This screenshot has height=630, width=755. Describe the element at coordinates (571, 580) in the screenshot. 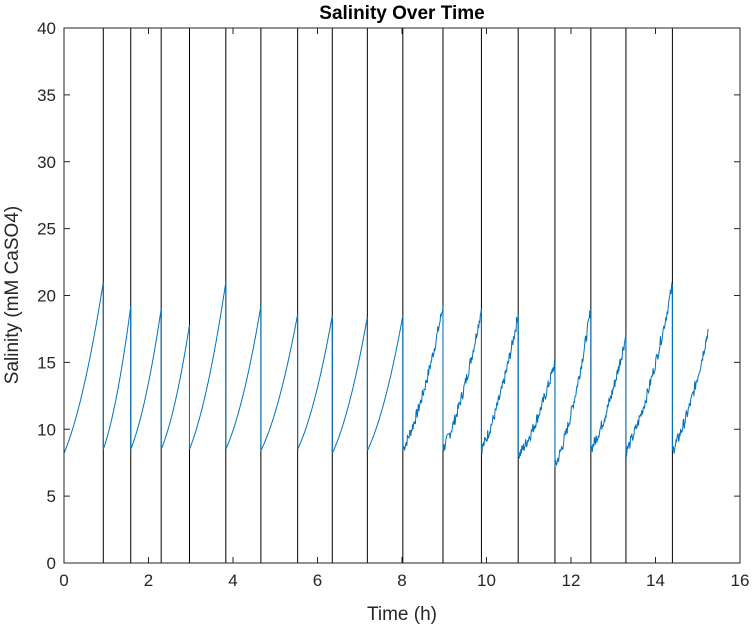

I see `x-tick-label-6: 12` at that location.